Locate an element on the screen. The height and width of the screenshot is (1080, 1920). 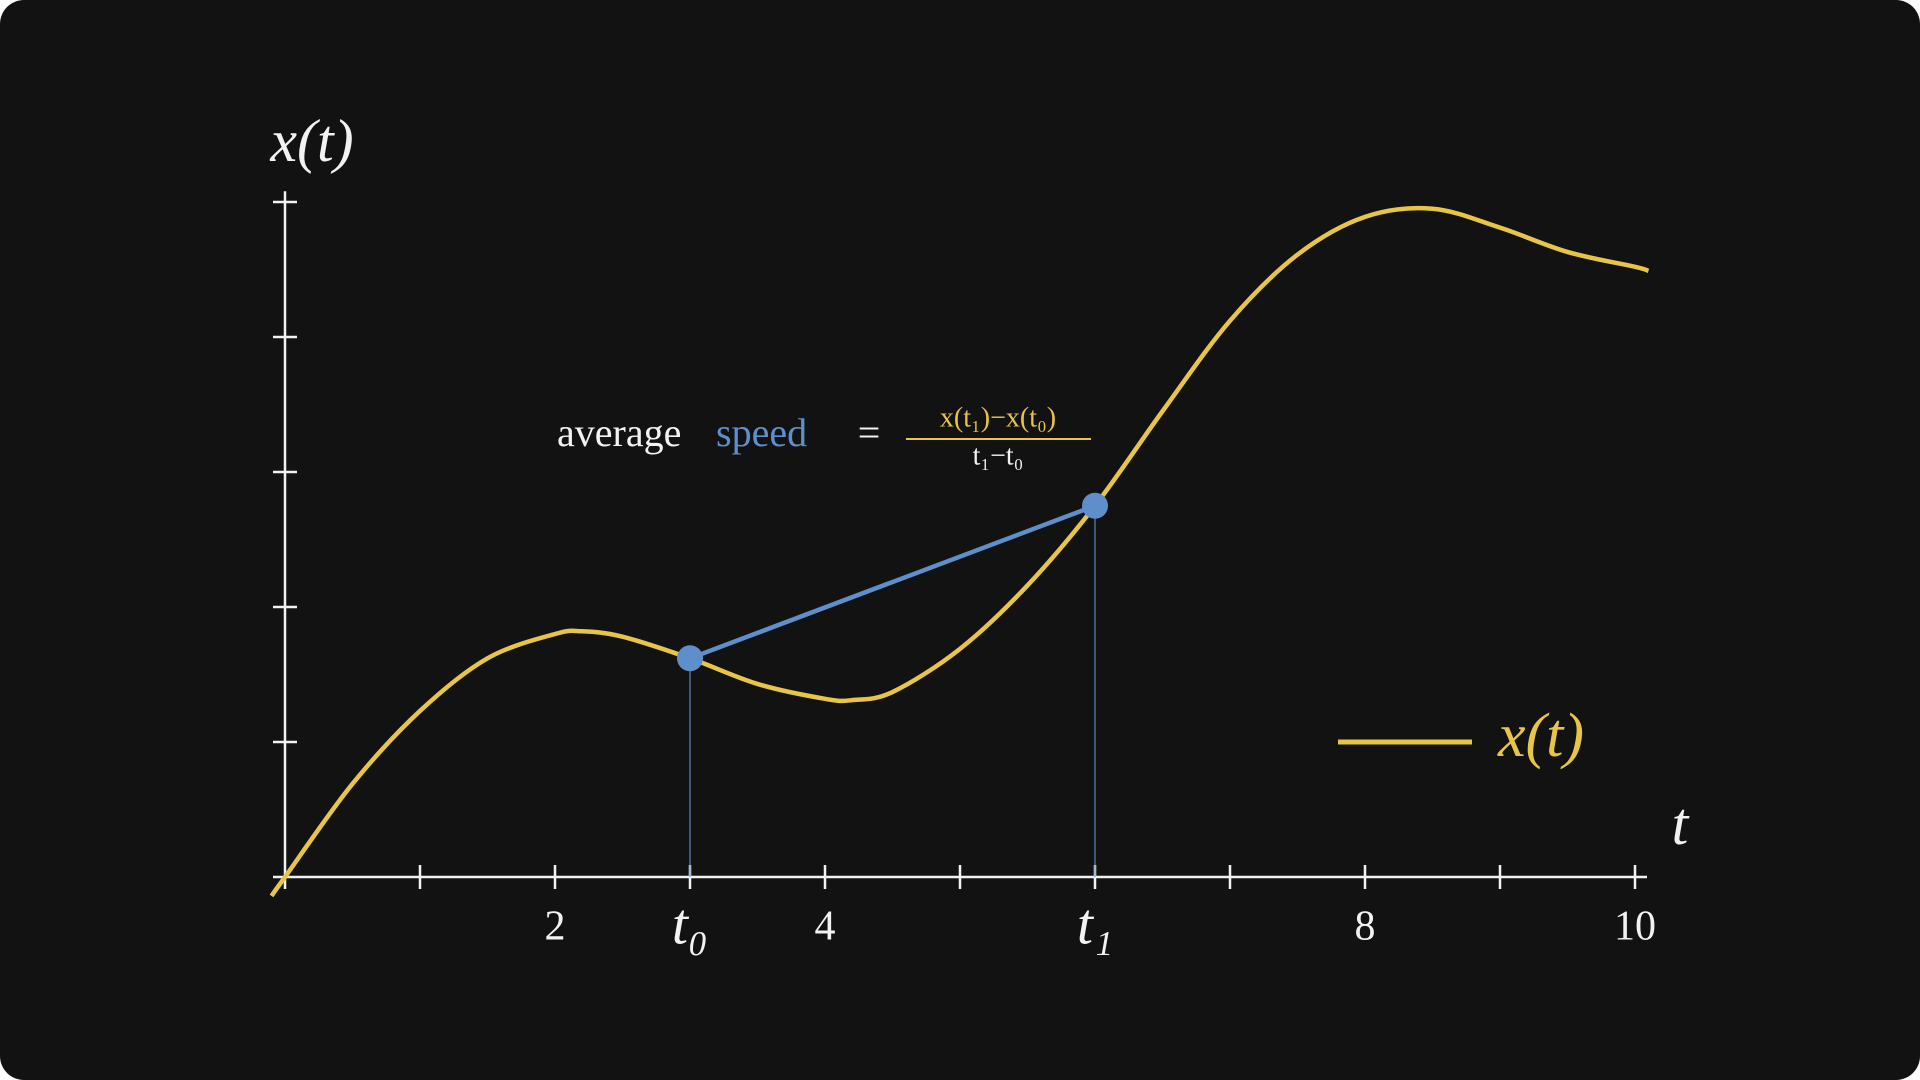
legend-label: x(t) is located at coordinates (1540, 736).